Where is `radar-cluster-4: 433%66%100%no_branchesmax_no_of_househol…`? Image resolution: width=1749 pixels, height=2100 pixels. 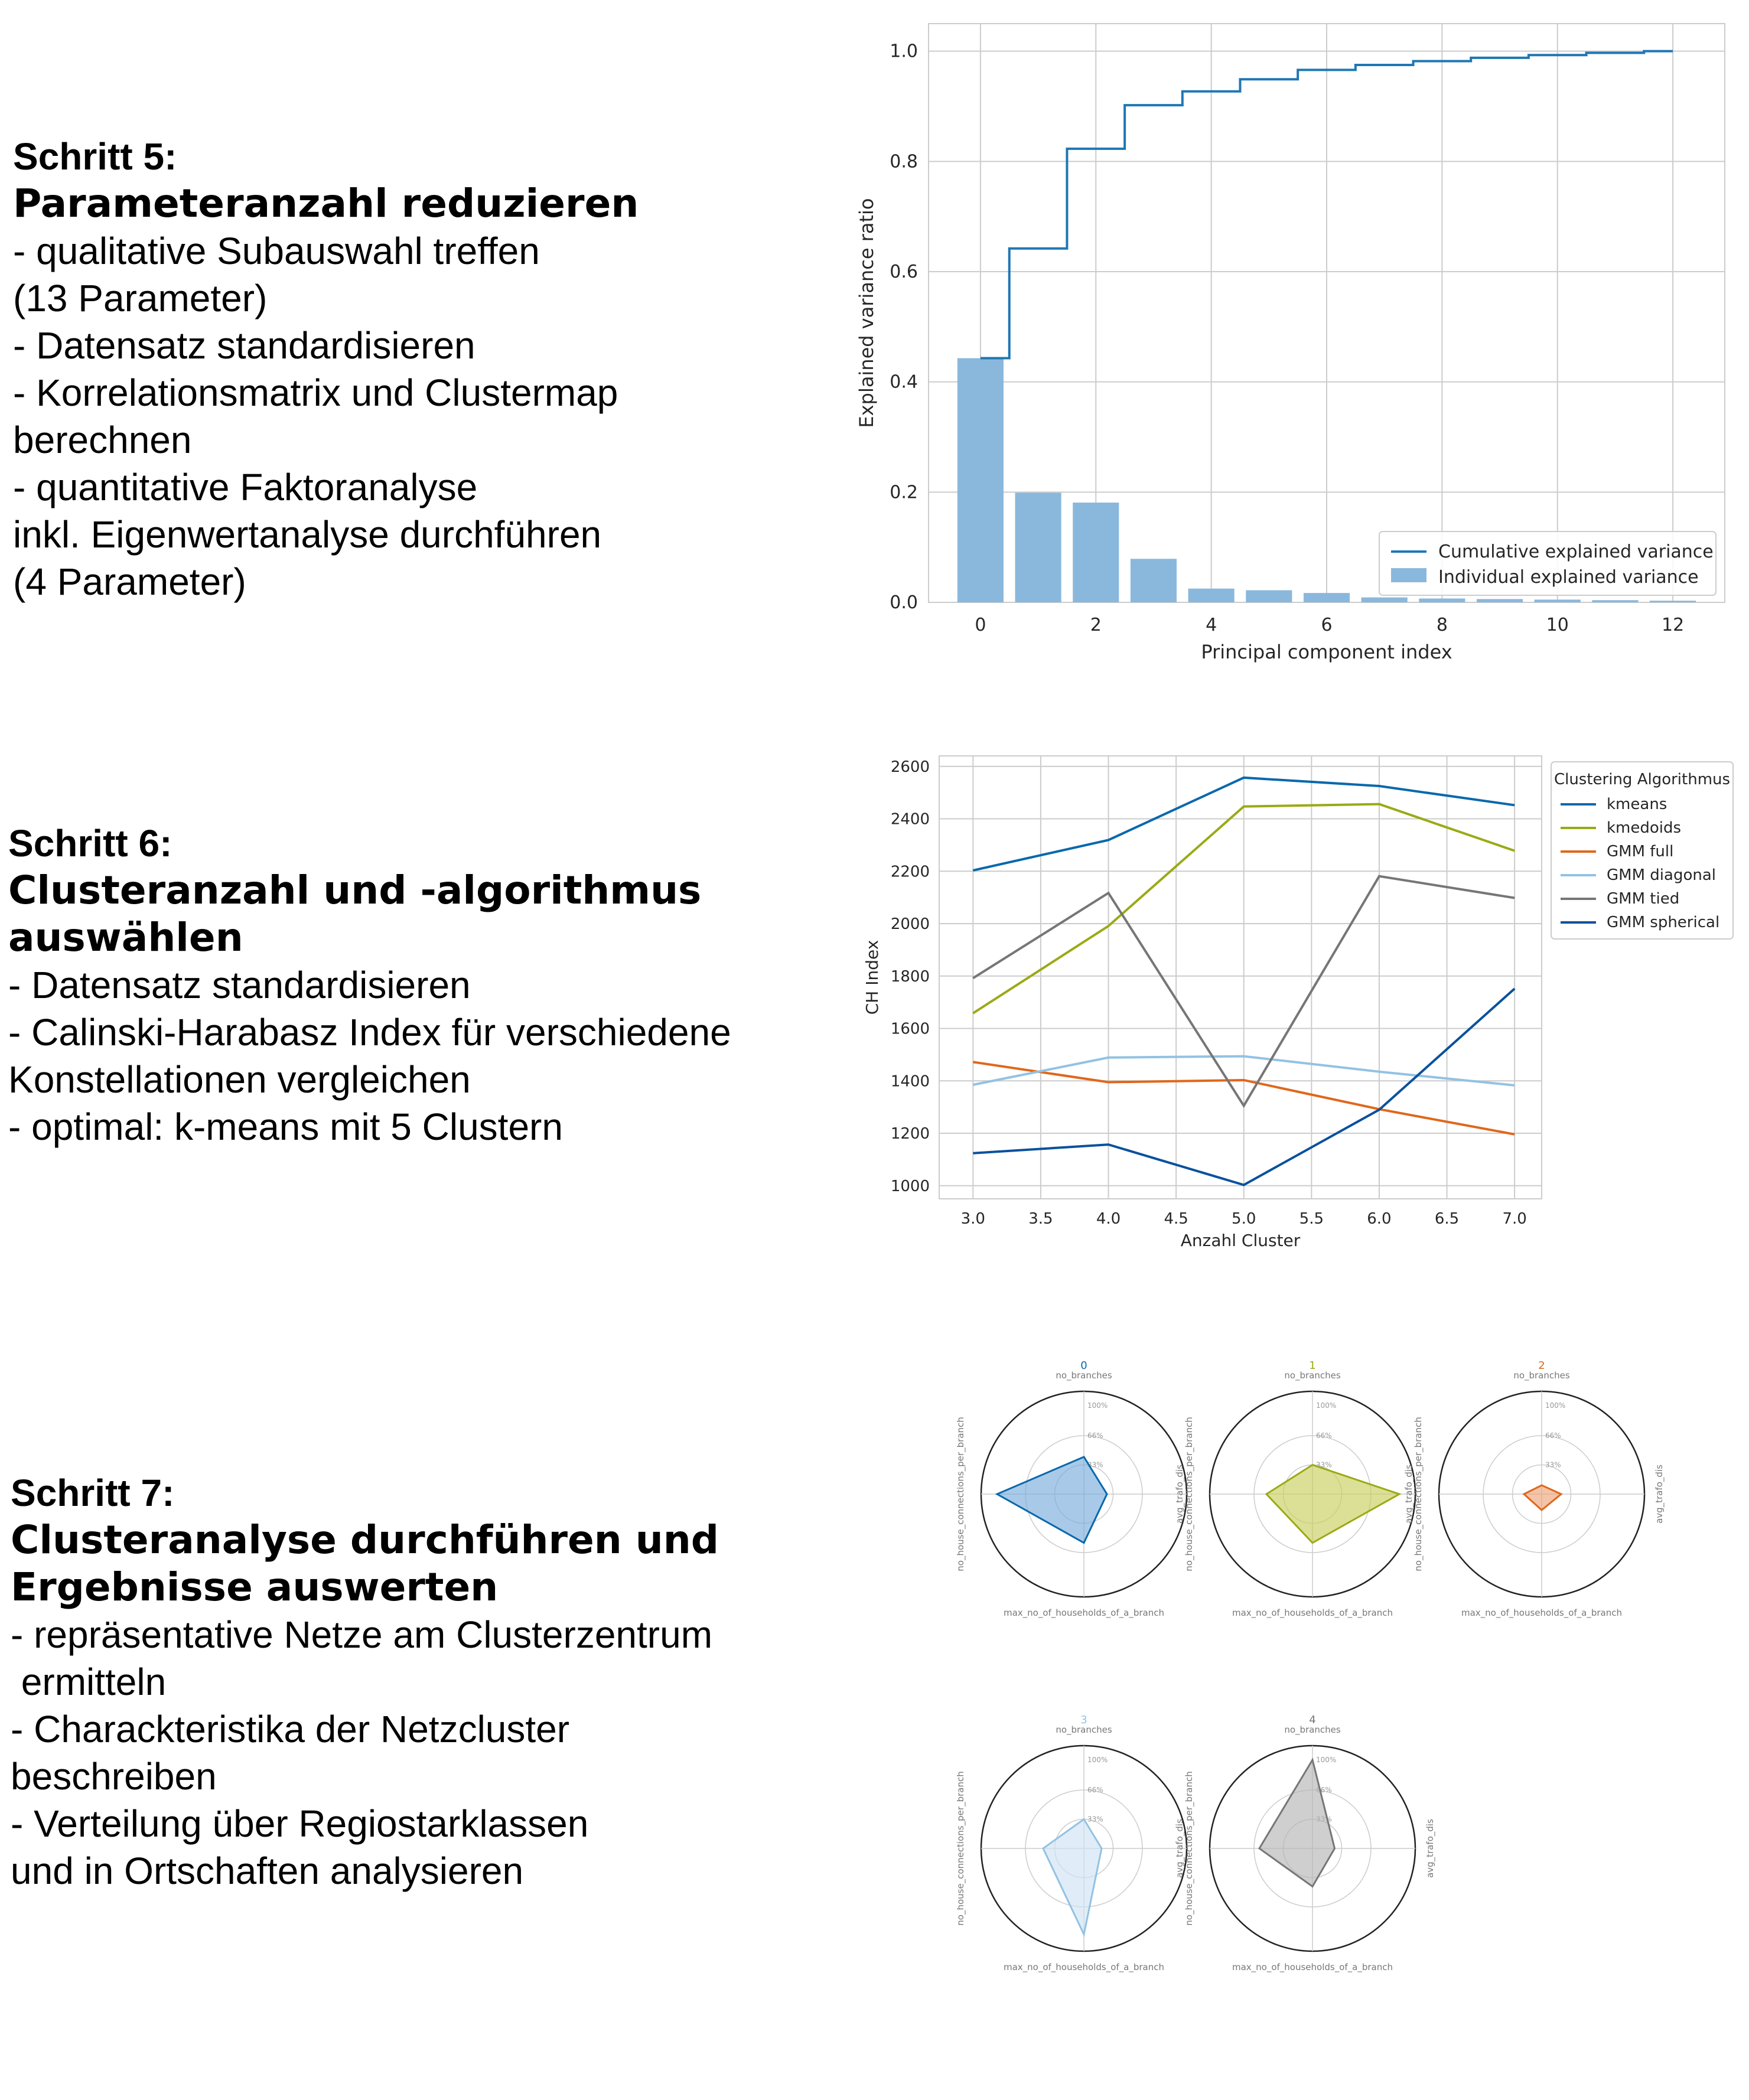 radar-cluster-4: 433%66%100%no_branchesmax_no_of_househol… is located at coordinates (1305, 1843).